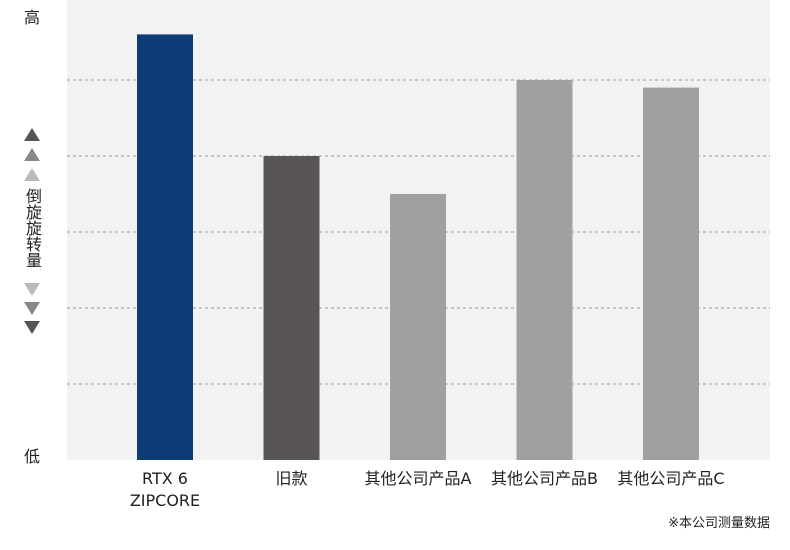 This screenshot has width=790, height=550. What do you see at coordinates (719, 523) in the screenshot?
I see `note: ※本公司测量数据` at bounding box center [719, 523].